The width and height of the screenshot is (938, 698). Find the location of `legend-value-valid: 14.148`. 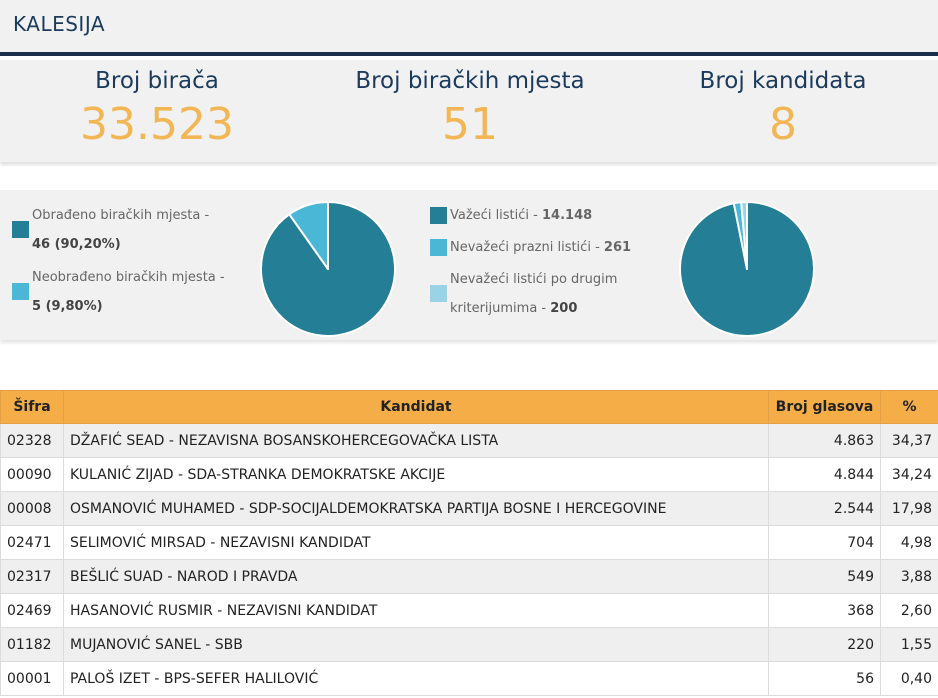

legend-value-valid: 14.148 is located at coordinates (567, 215).